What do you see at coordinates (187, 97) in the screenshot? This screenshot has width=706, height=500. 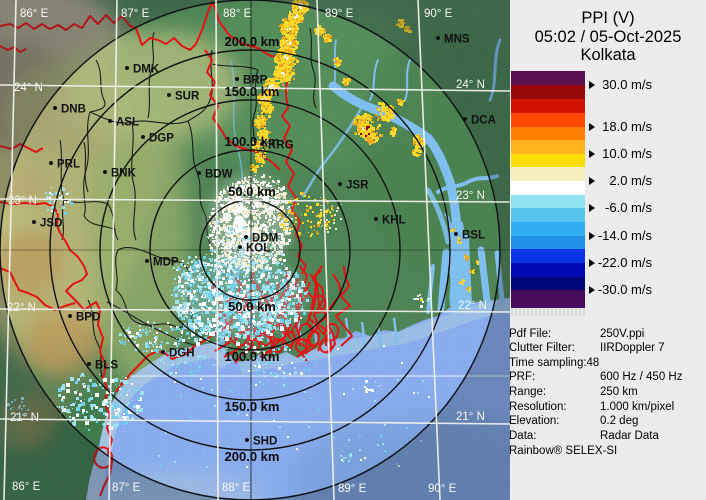 I see `svg-text: SUR` at bounding box center [187, 97].